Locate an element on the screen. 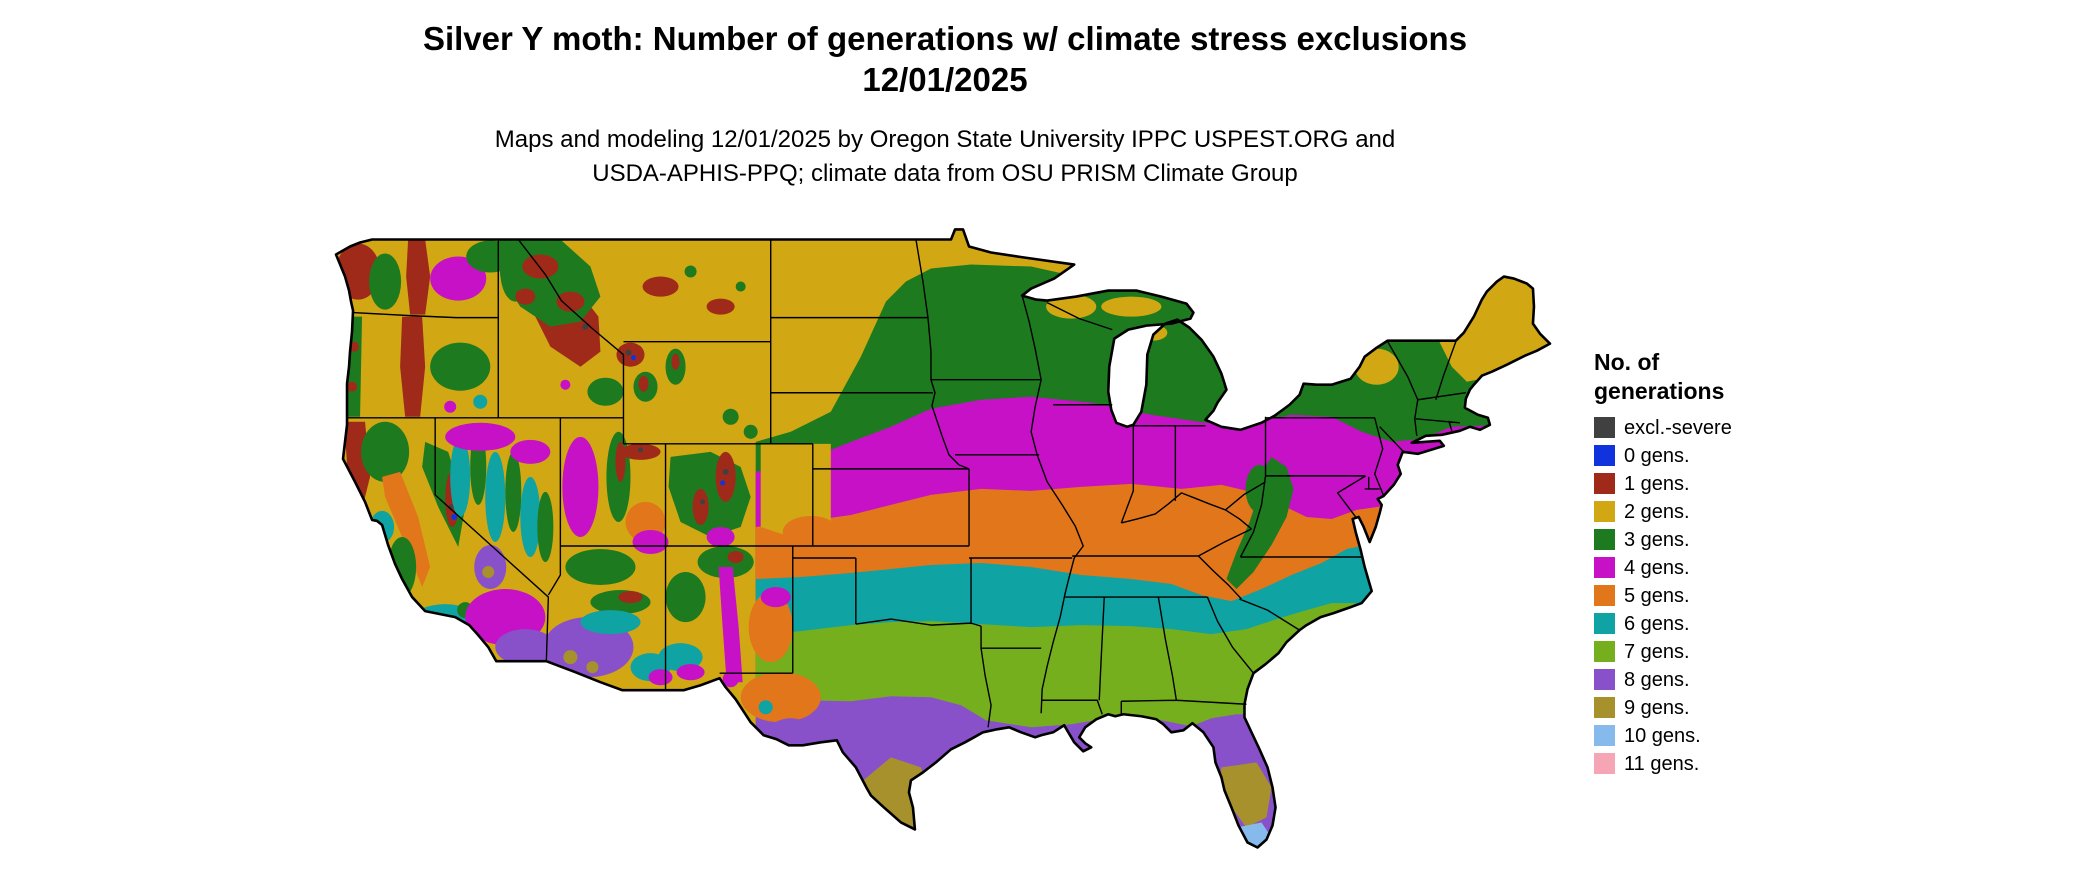 This screenshot has width=2100, height=892. patch-mogollon-3-gens is located at coordinates (620, 602).